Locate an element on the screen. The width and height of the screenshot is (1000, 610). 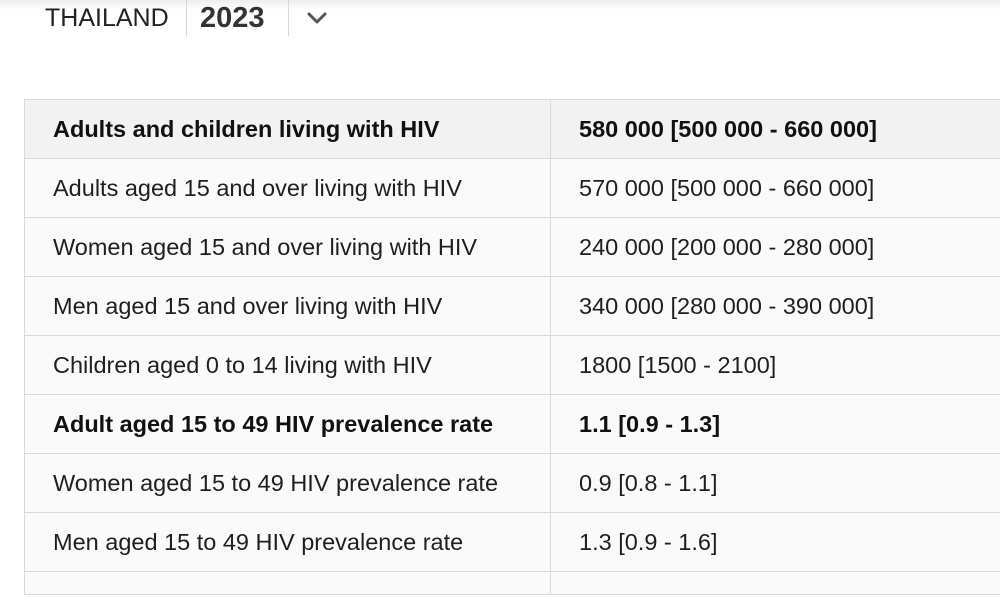
country-label: THAILAND is located at coordinates (107, 18).